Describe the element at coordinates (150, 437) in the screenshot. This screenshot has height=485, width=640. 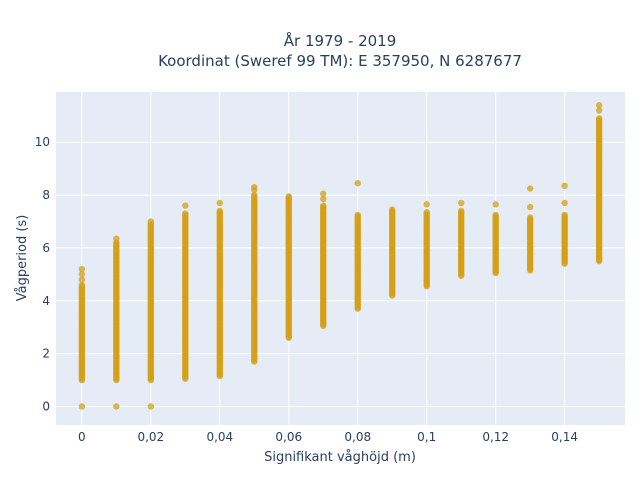
I see `x-tick-label: 0,02` at that location.